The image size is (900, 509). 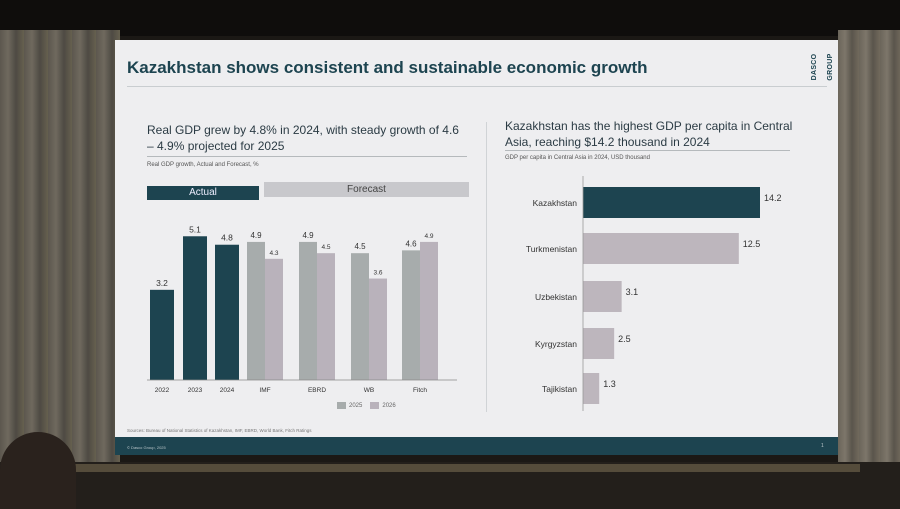 I want to click on legend-item-2025: 2025, so click(x=349, y=405).